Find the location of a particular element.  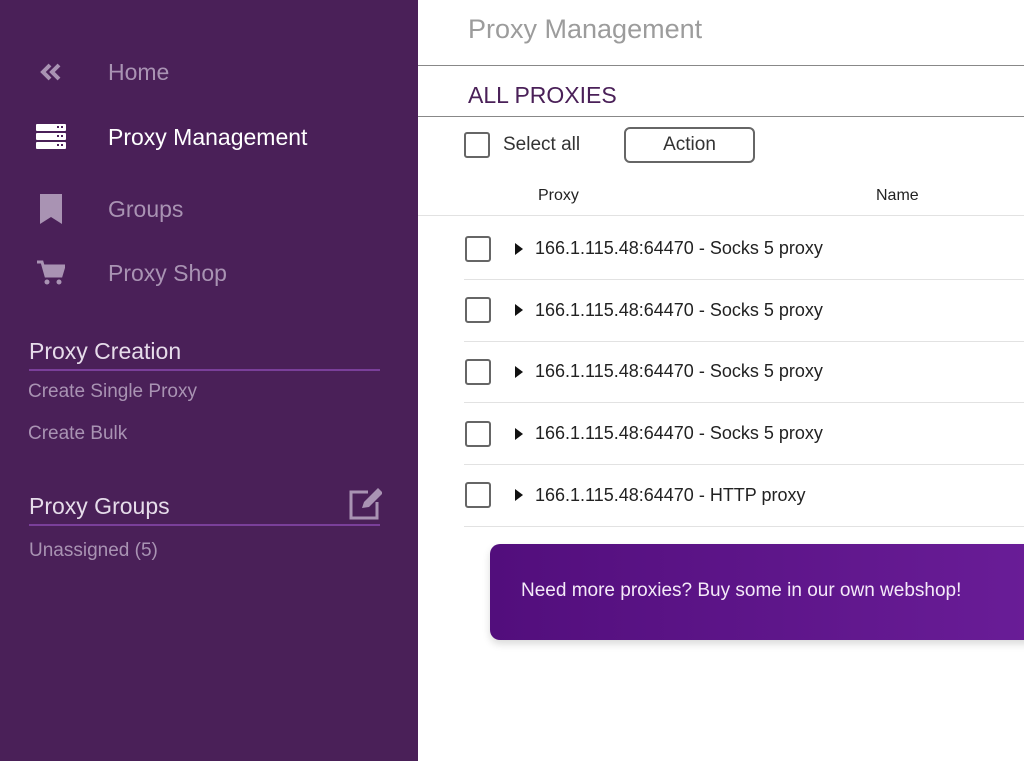

proxy-creation-heading: Proxy Creation is located at coordinates (204, 354).